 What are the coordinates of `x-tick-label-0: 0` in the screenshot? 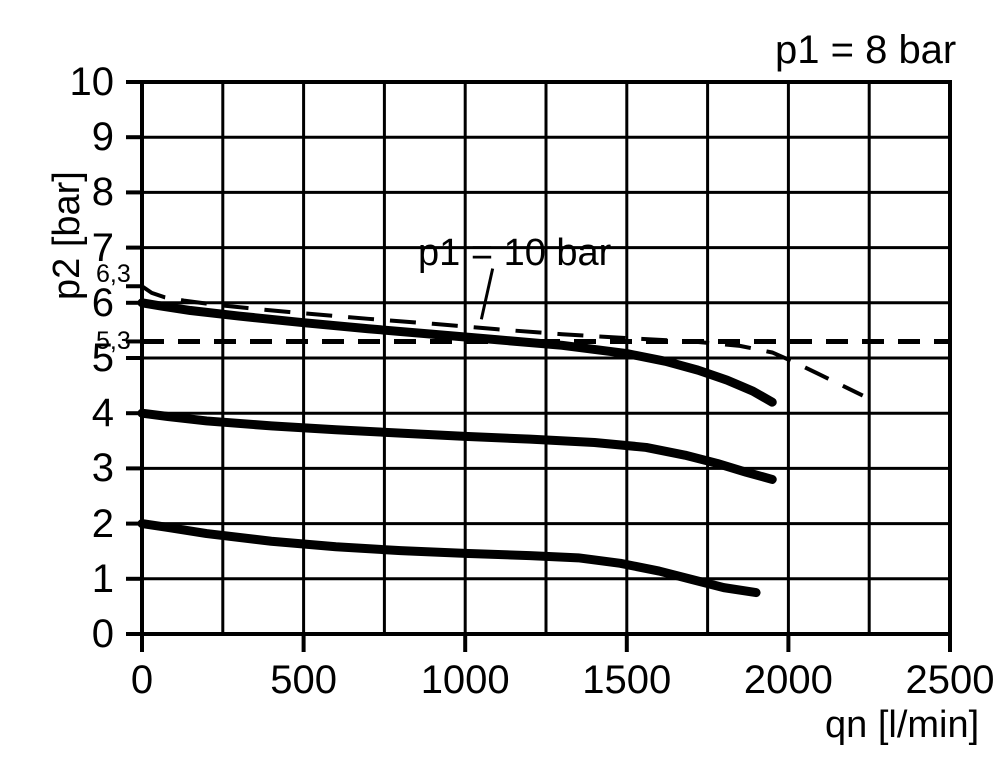 It's located at (142, 680).